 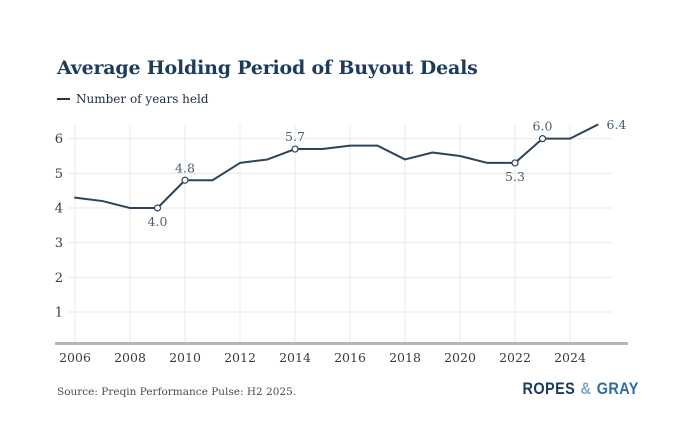 I want to click on data-point-label: 4.0, so click(x=158, y=221).